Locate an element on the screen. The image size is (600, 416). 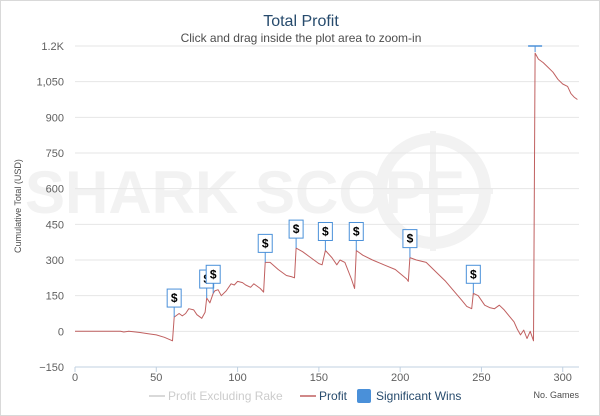
x-tick-label: 250 is located at coordinates (481, 378).